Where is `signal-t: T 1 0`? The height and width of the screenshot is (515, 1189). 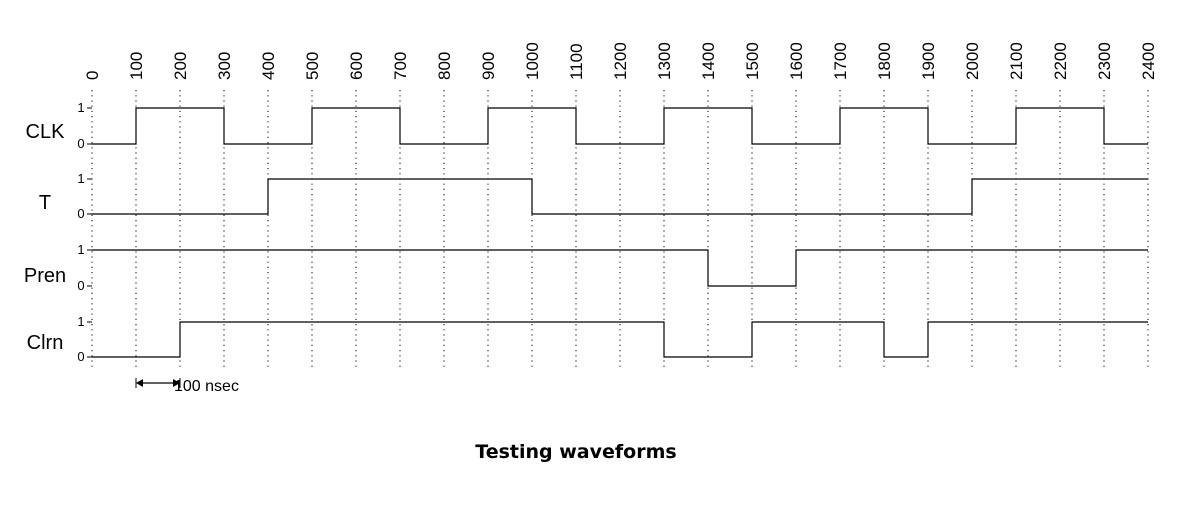 signal-t: T 1 0 is located at coordinates (593, 196).